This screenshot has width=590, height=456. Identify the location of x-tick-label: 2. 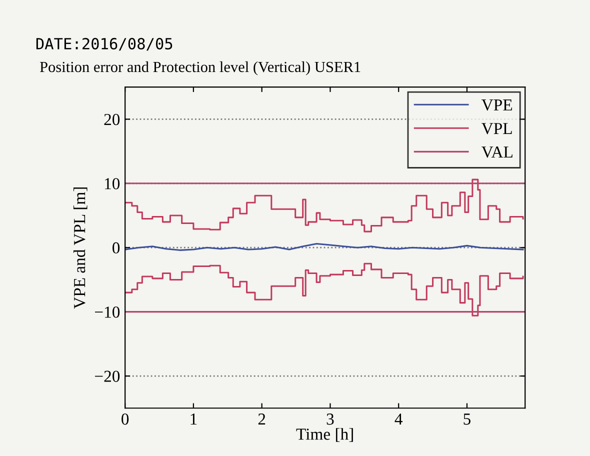
(262, 419).